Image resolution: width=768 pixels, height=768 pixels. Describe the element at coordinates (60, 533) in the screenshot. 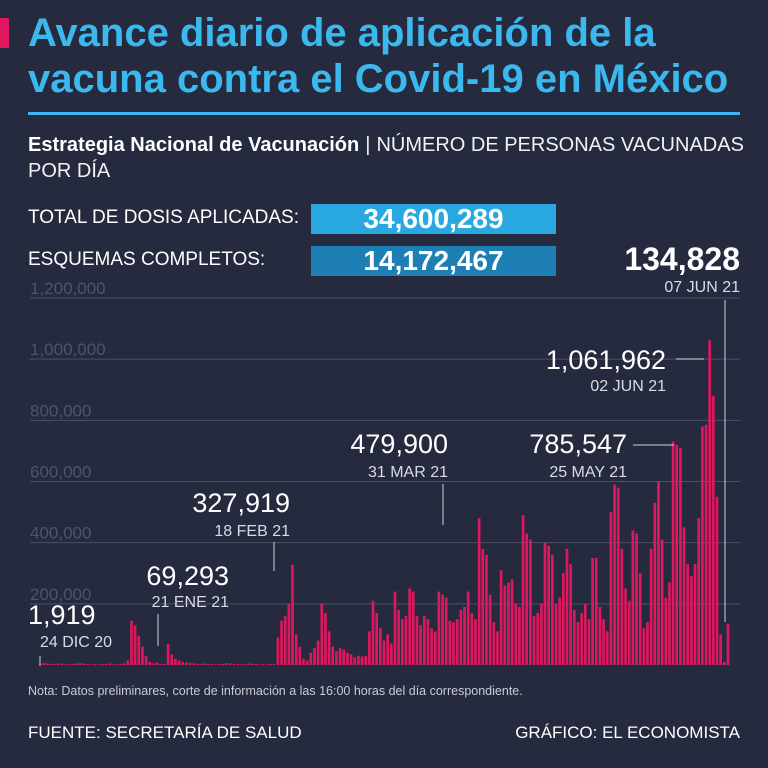

I see `y-tick-label: 400,000` at that location.